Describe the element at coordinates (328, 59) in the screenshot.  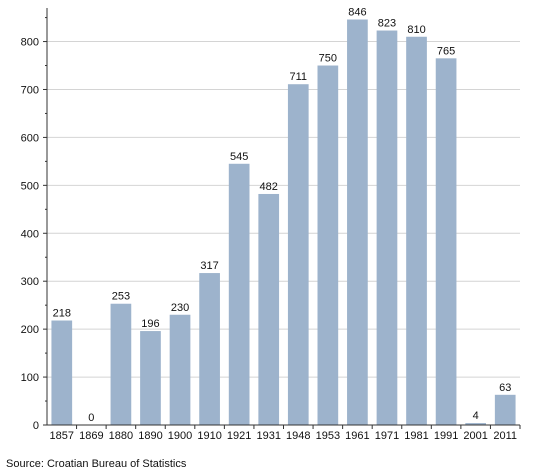
I see `data-label-1953: 750` at that location.